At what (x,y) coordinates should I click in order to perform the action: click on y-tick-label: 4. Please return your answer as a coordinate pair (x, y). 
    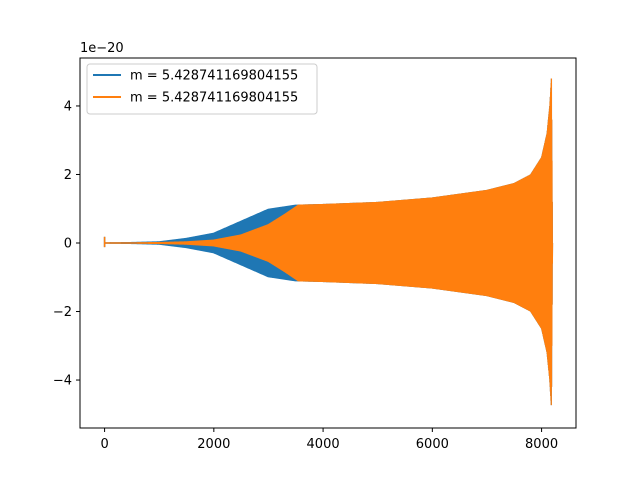
    Looking at the image, I should click on (68, 106).